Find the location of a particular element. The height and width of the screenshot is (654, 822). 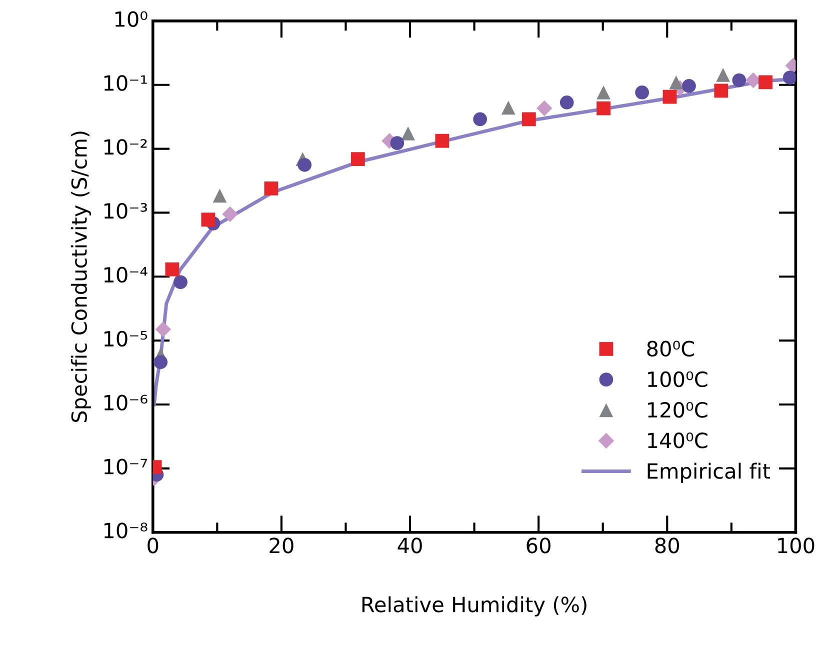

y-tick-label: 10⁻⁴ is located at coordinates (126, 274).